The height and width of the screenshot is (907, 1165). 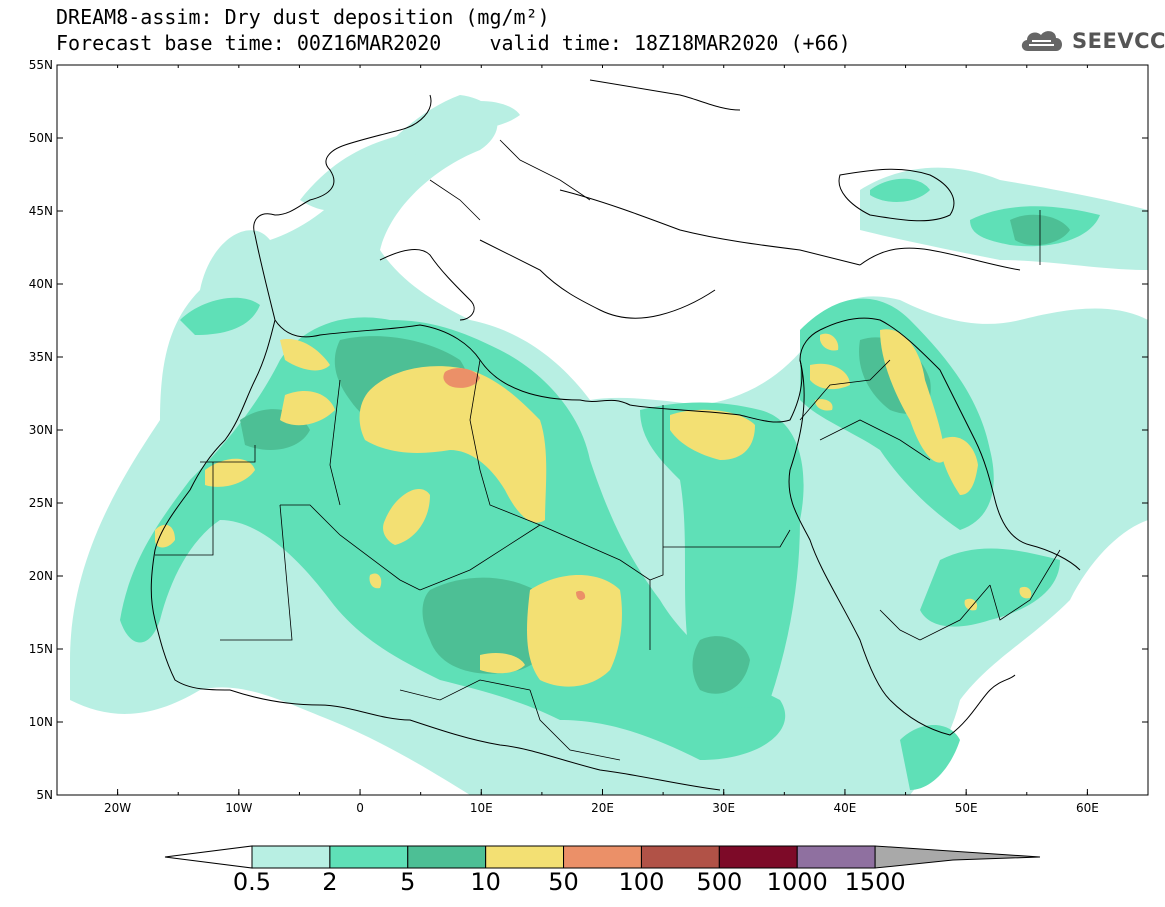 What do you see at coordinates (238, 808) in the screenshot?
I see `lon-tick-label: 10W` at bounding box center [238, 808].